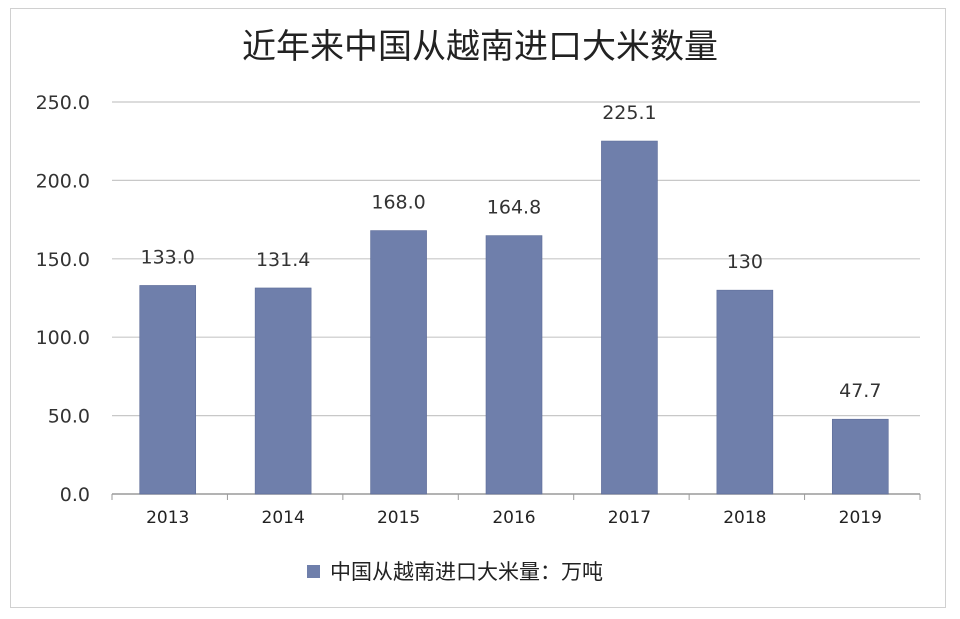 Image resolution: width=960 pixels, height=619 pixels. Describe the element at coordinates (480, 47) in the screenshot. I see `chart-title: 近年来中国从越南进口大米数量` at that location.